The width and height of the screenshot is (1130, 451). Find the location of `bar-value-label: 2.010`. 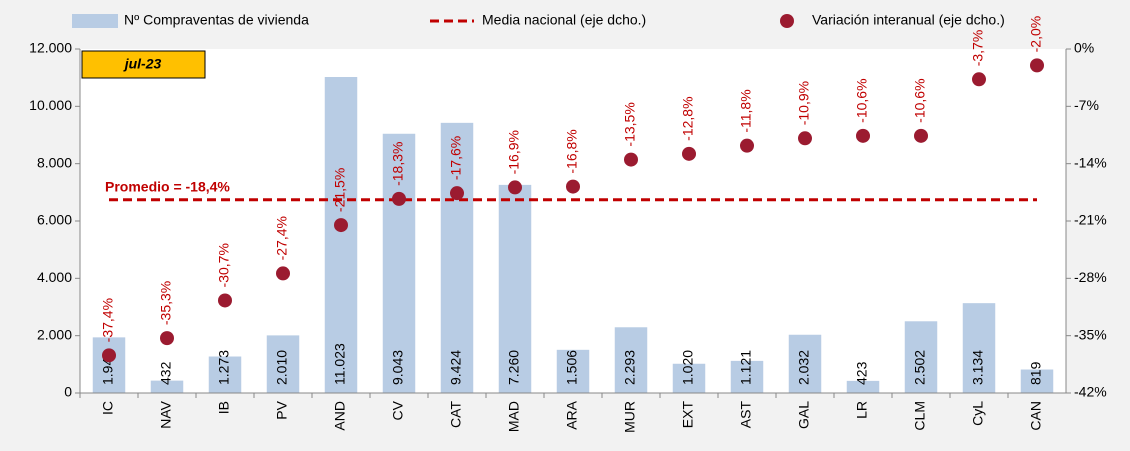

bar-value-label: 2.010 is located at coordinates (282, 367).